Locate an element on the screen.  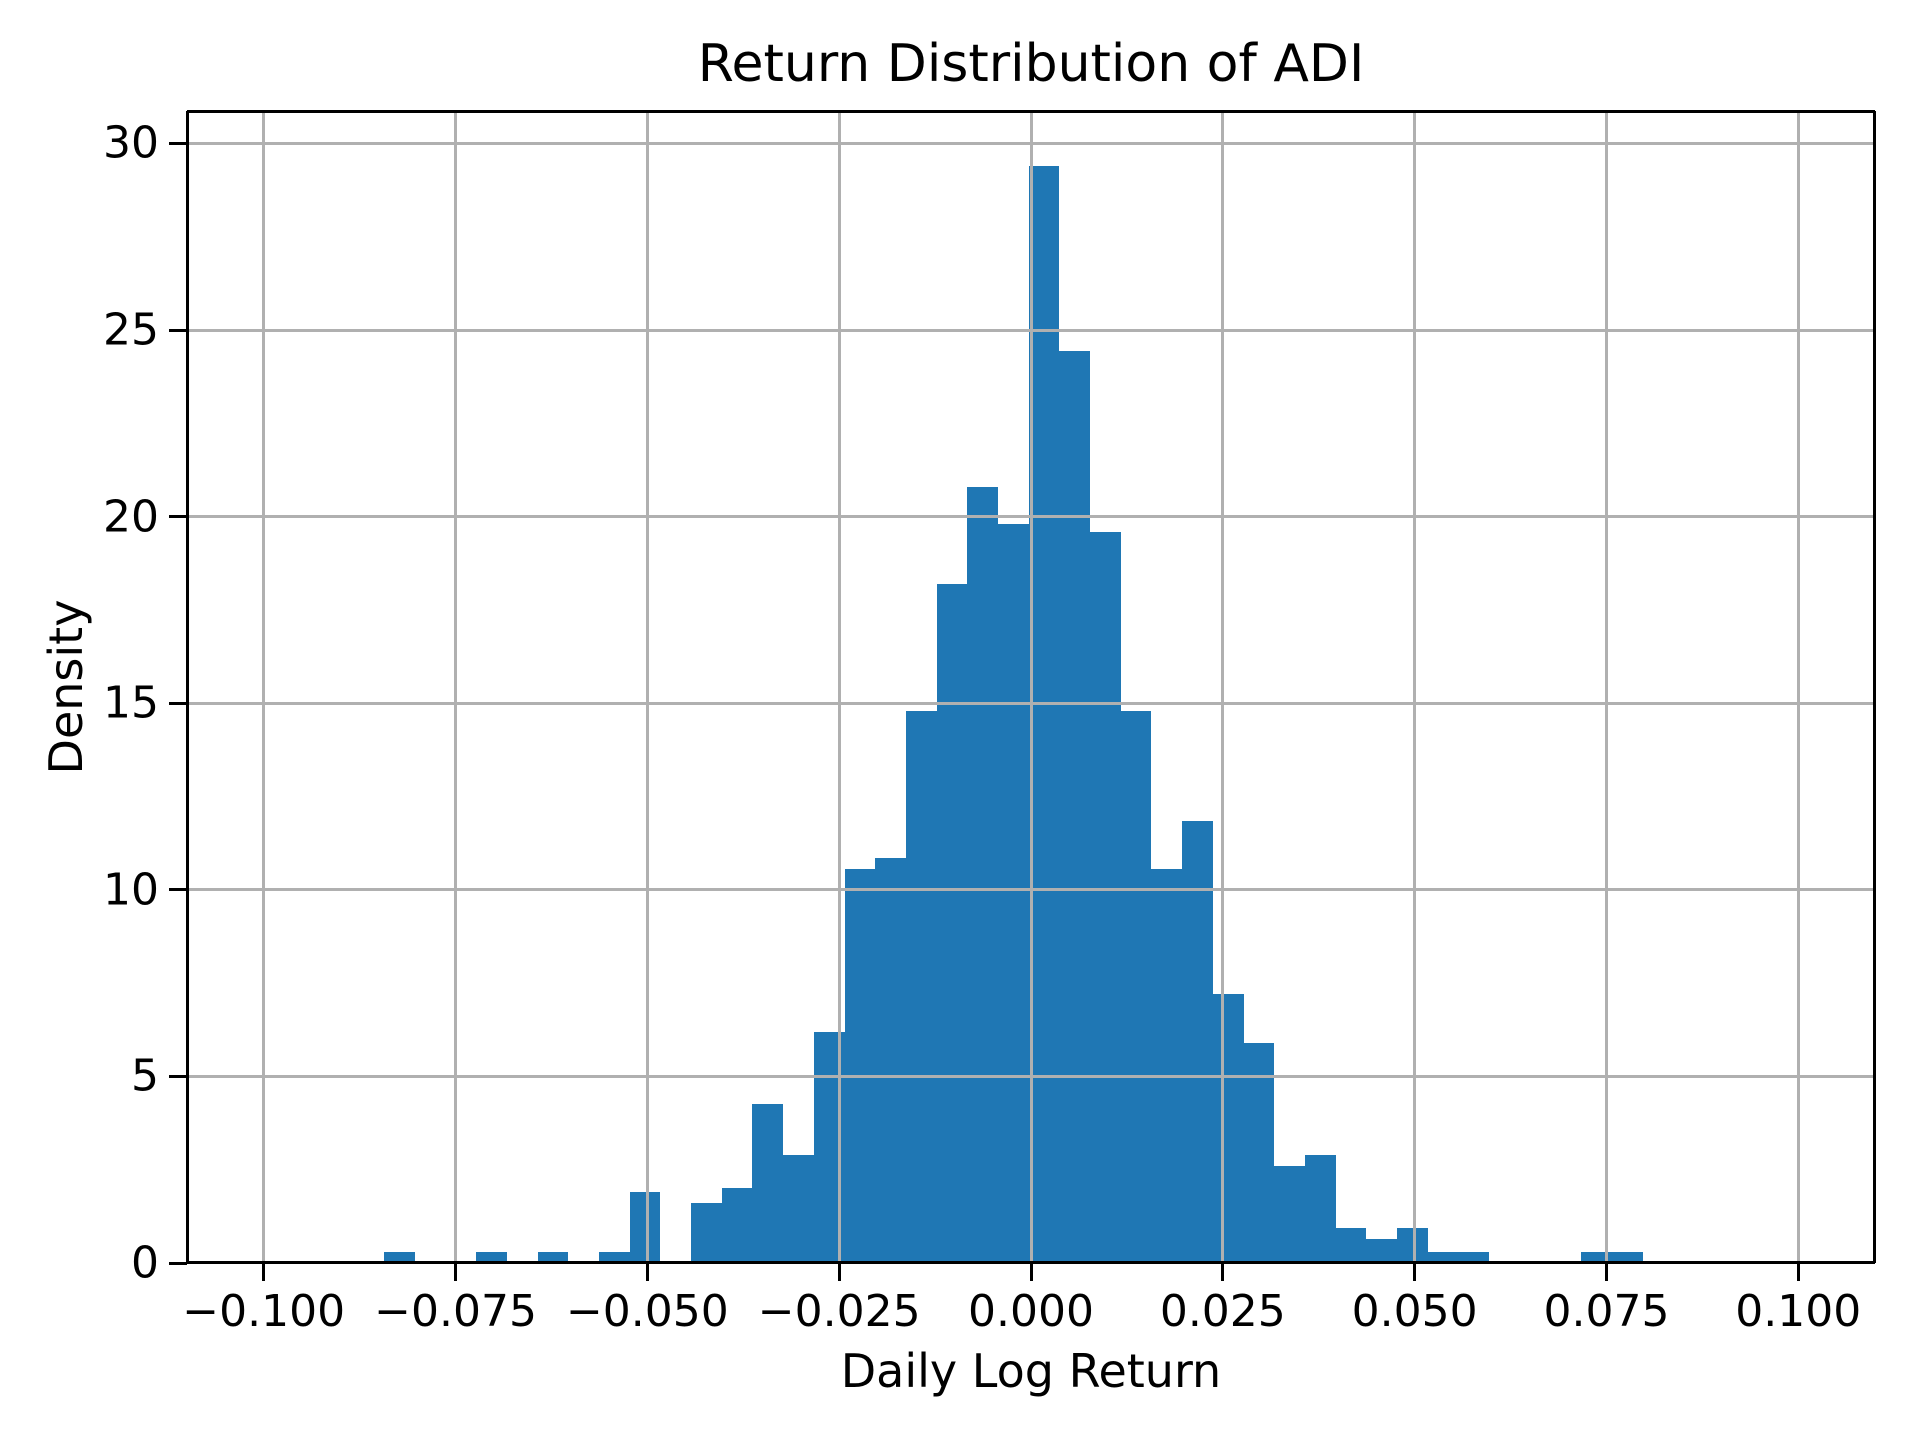
y-tick-label: 20 is located at coordinates (131, 517).